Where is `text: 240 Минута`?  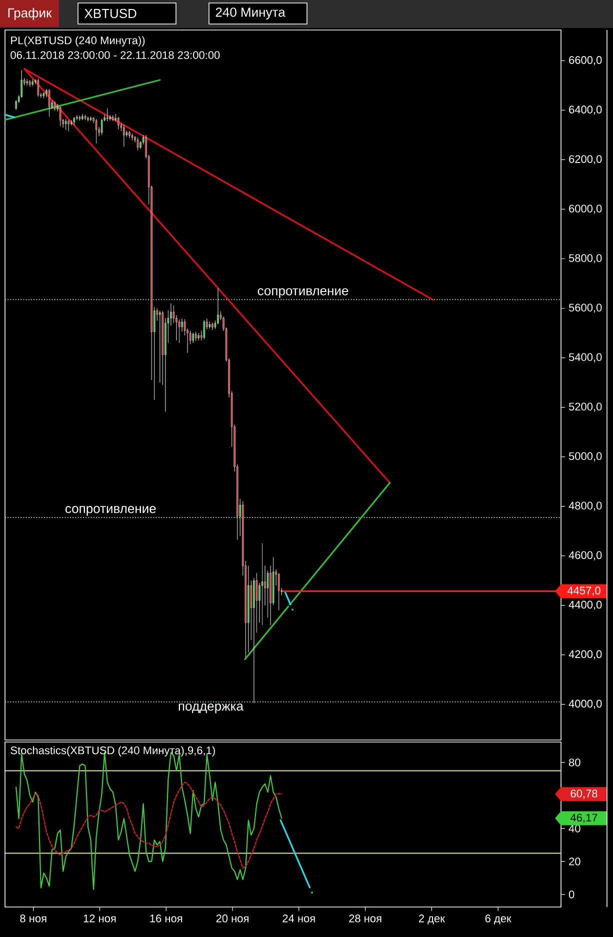
text: 240 Минута is located at coordinates (251, 14).